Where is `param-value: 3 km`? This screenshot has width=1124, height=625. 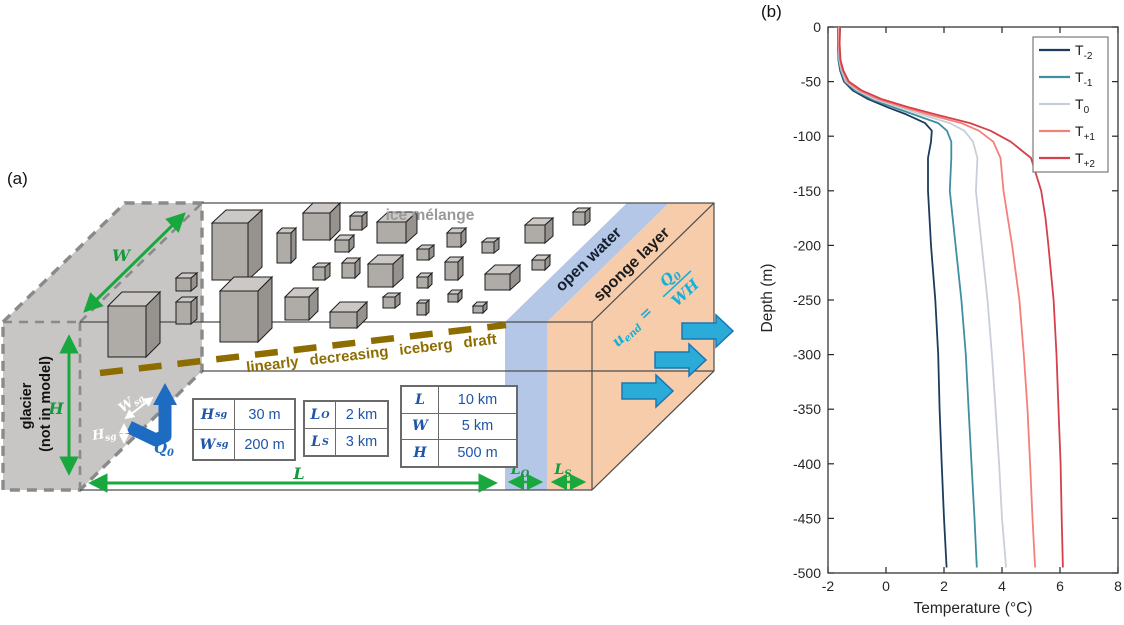 param-value: 3 km is located at coordinates (361, 442).